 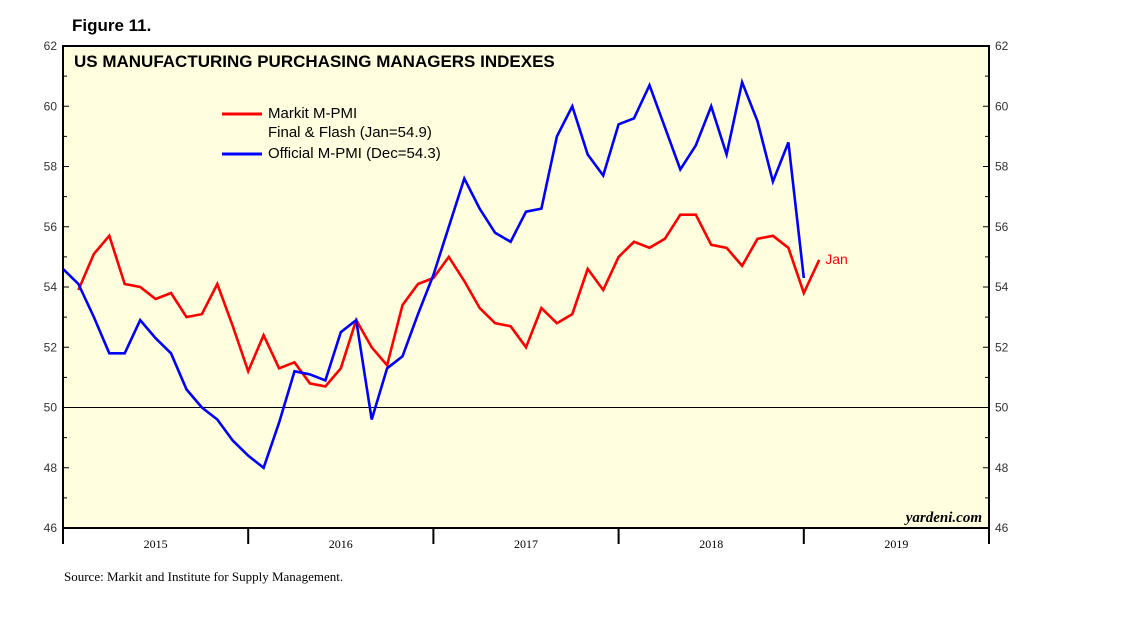 What do you see at coordinates (1002, 468) in the screenshot?
I see `y-tick-label-right: 48` at bounding box center [1002, 468].